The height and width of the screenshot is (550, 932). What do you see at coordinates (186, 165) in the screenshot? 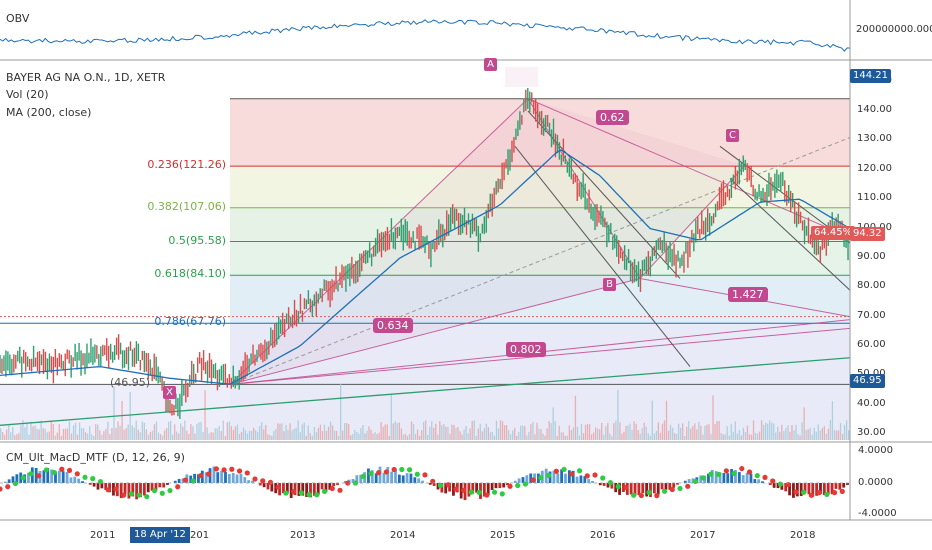
I see `fib-label-0: 0.236(121.26)` at bounding box center [186, 165].